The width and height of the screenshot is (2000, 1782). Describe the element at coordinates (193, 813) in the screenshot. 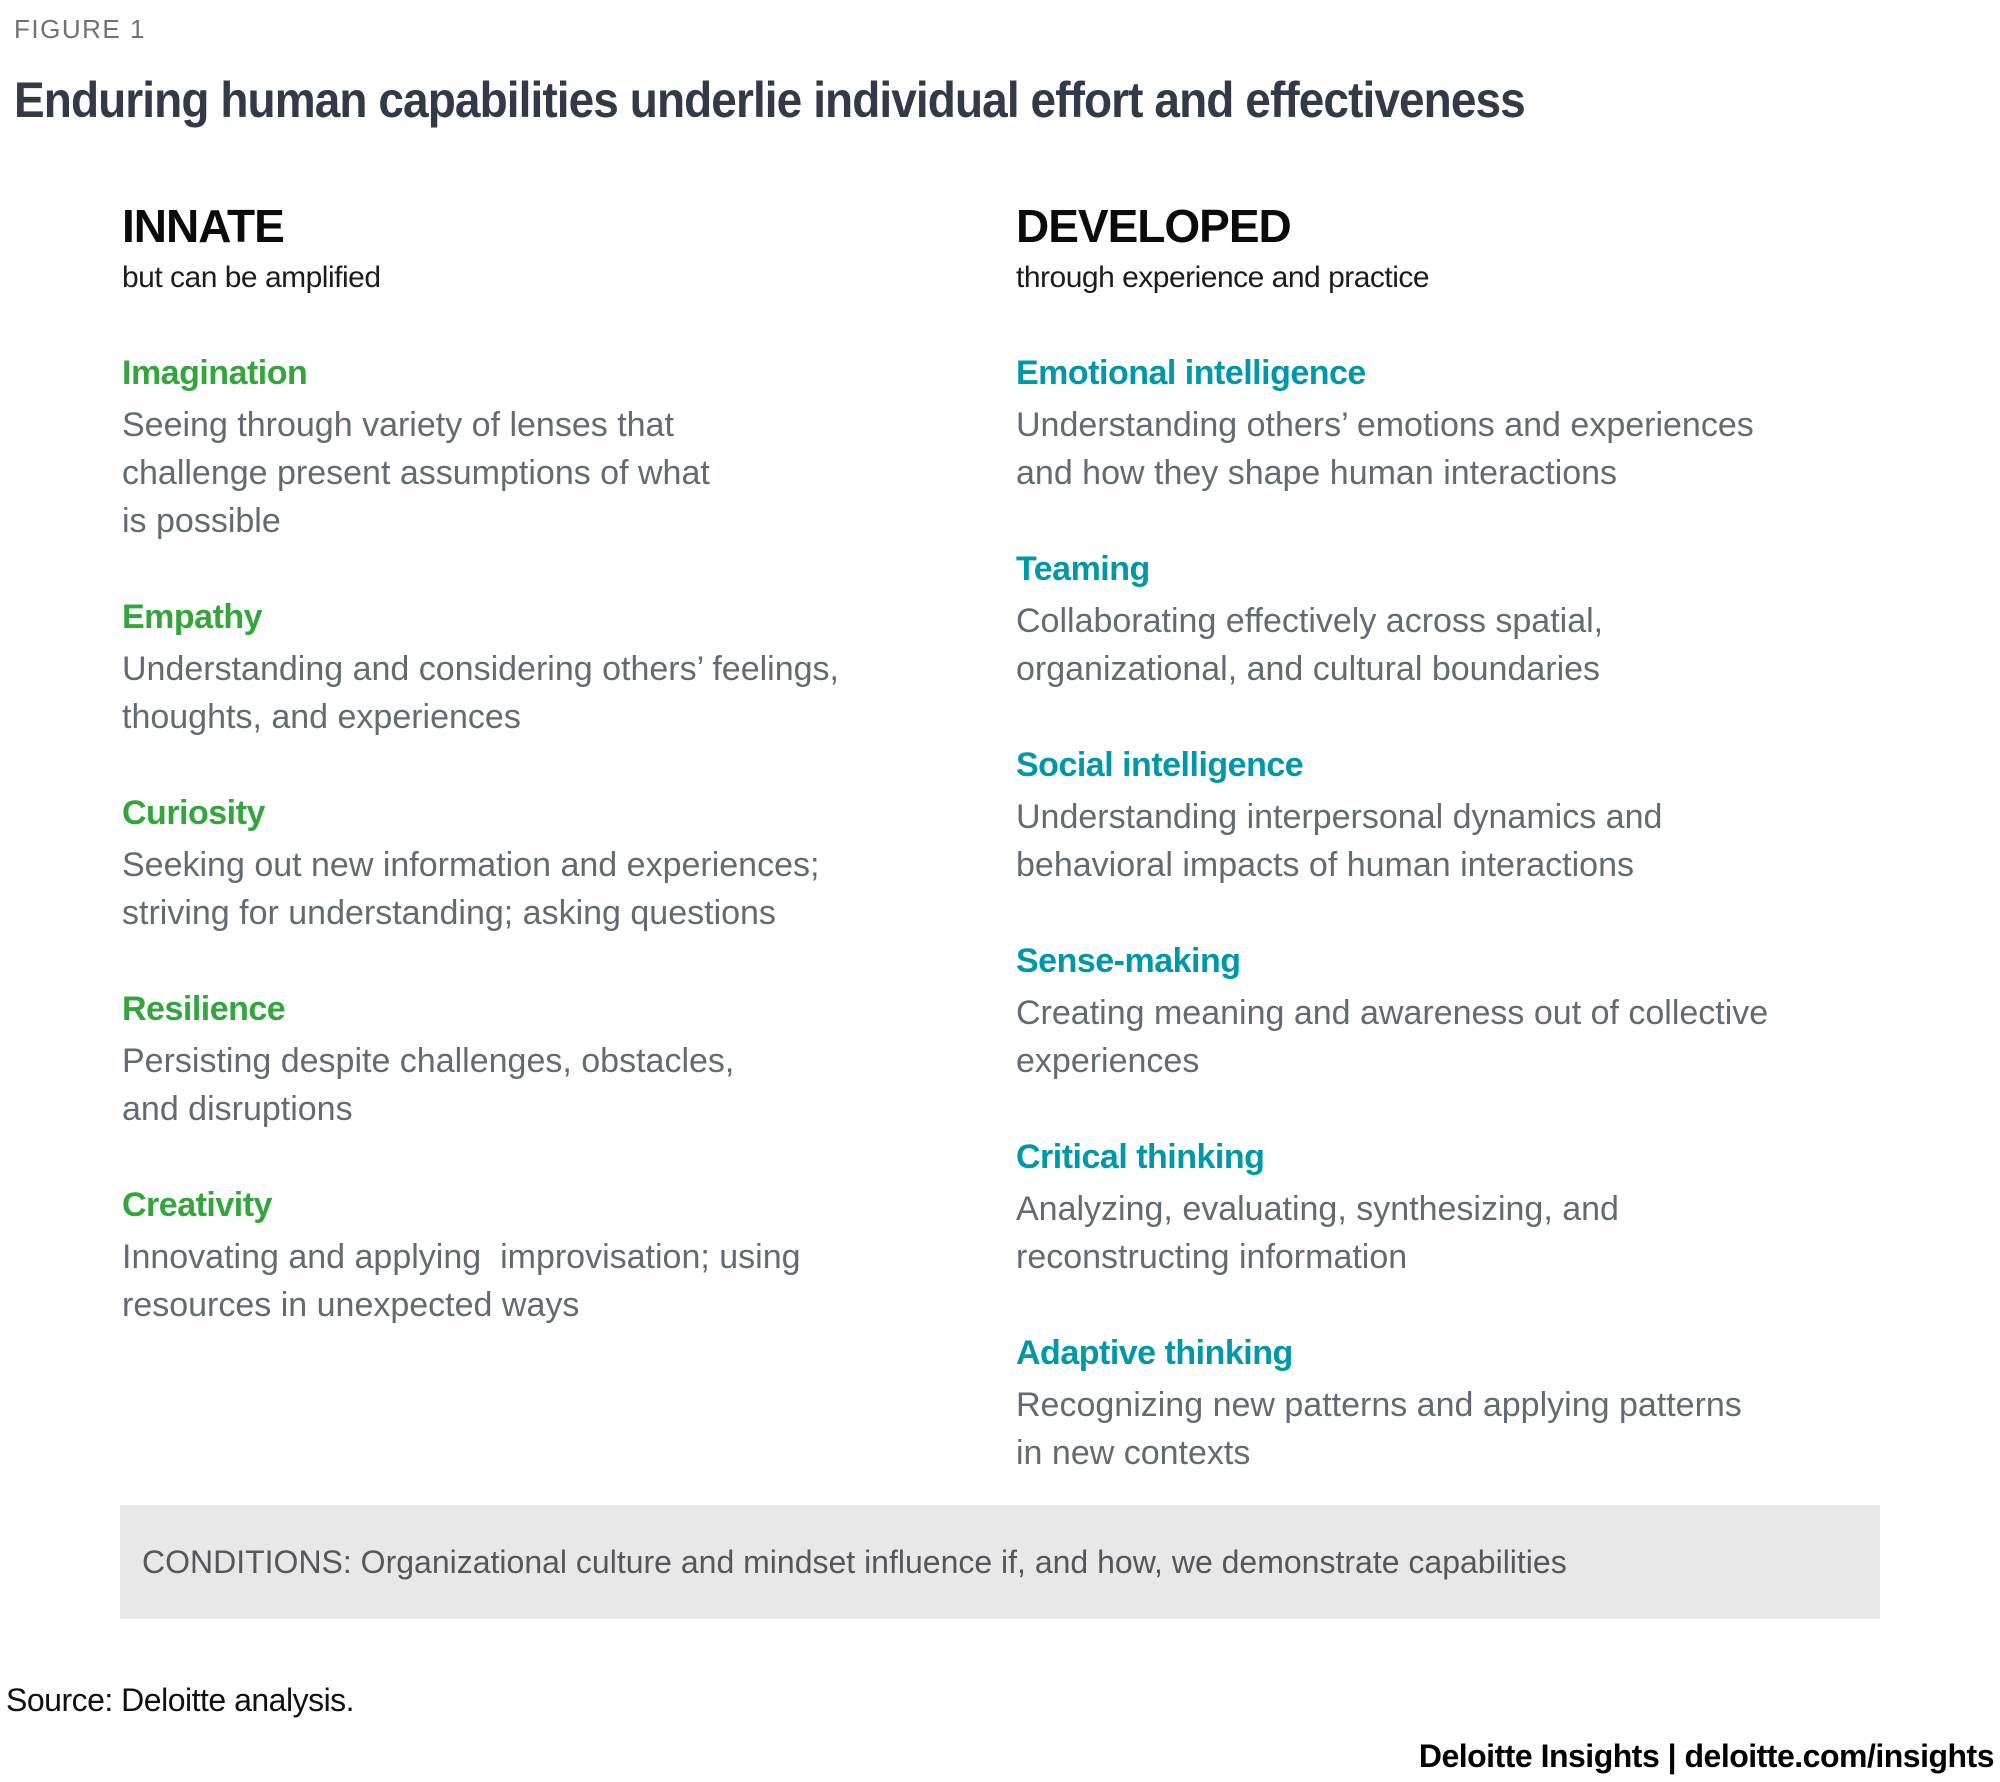

I see `capability-name: Curiosity` at that location.